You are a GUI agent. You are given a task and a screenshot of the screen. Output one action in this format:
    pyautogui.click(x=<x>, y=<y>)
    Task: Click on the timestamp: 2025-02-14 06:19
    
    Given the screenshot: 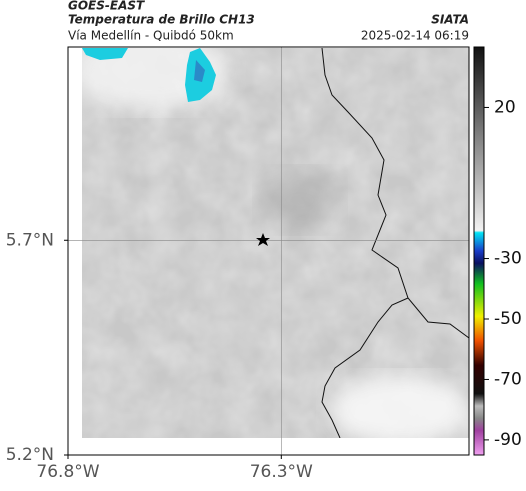 What is the action you would take?
    pyautogui.click(x=415, y=36)
    